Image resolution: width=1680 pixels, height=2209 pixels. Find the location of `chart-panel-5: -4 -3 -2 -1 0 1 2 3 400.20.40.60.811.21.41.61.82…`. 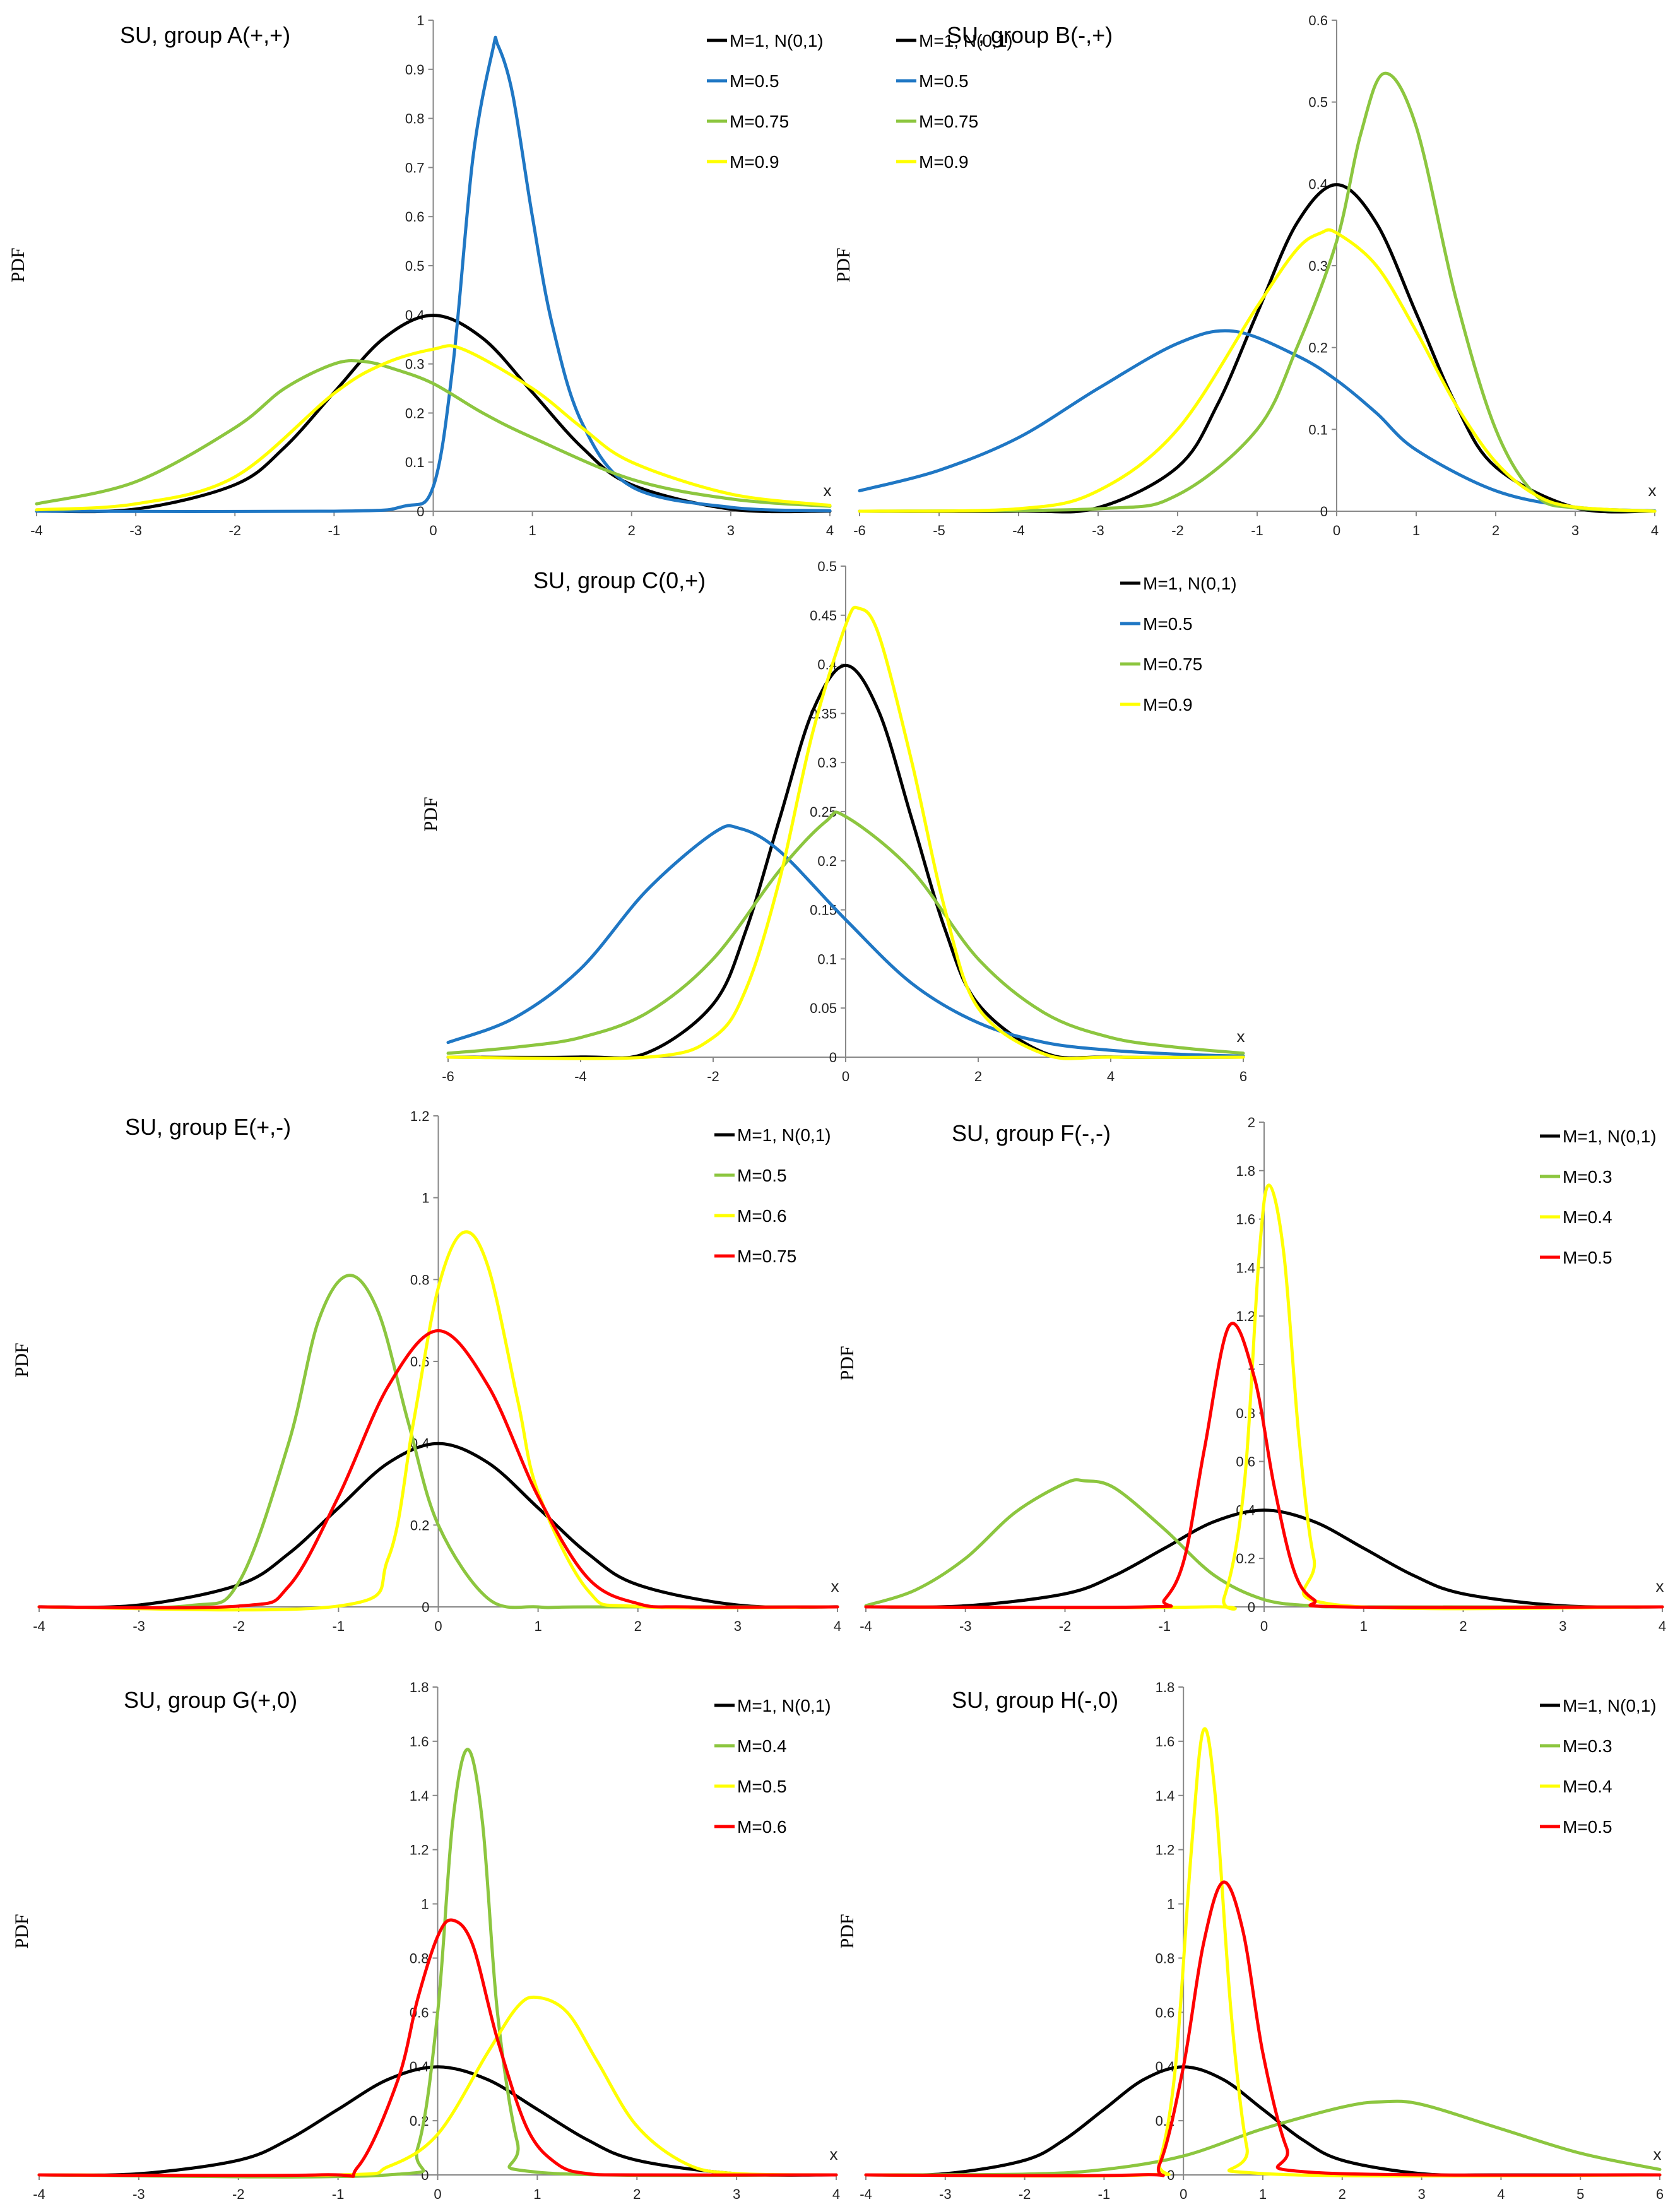

chart-panel-5: -4 -3 -2 -1 0 1 2 3 400.20.40.60.811.21.41.61.82… is located at coordinates (1251, 1375).